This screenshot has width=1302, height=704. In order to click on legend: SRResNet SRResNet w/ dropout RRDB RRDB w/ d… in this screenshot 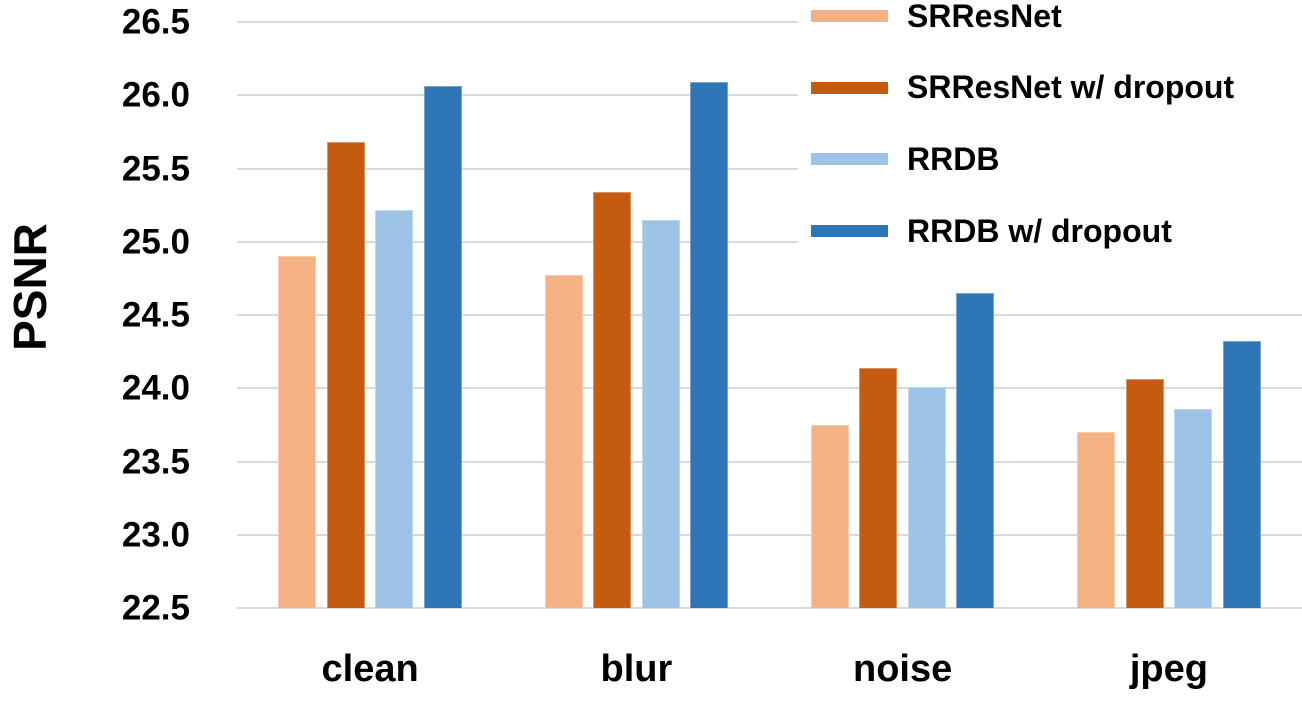, I will do `click(1050, 131)`.